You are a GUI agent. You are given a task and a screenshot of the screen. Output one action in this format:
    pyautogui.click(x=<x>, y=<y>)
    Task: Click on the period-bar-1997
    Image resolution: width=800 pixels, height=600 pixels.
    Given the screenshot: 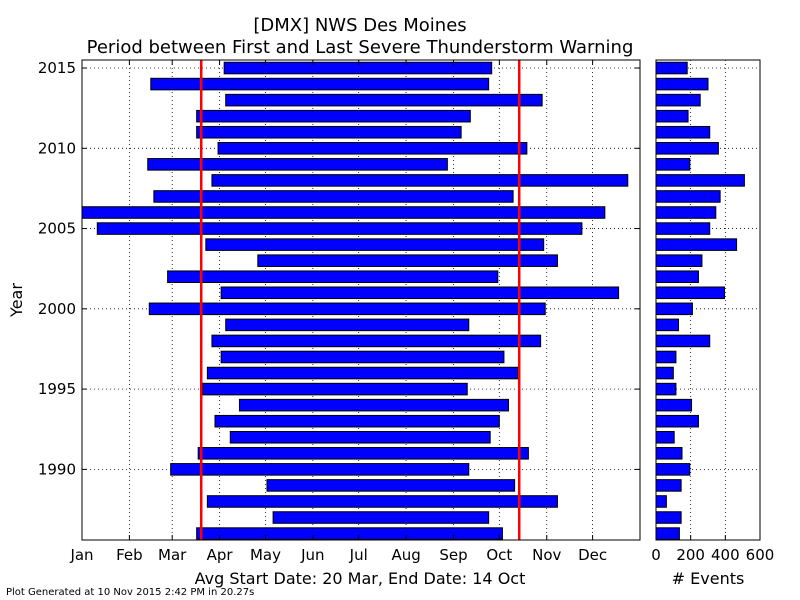 What is the action you would take?
    pyautogui.click(x=362, y=357)
    